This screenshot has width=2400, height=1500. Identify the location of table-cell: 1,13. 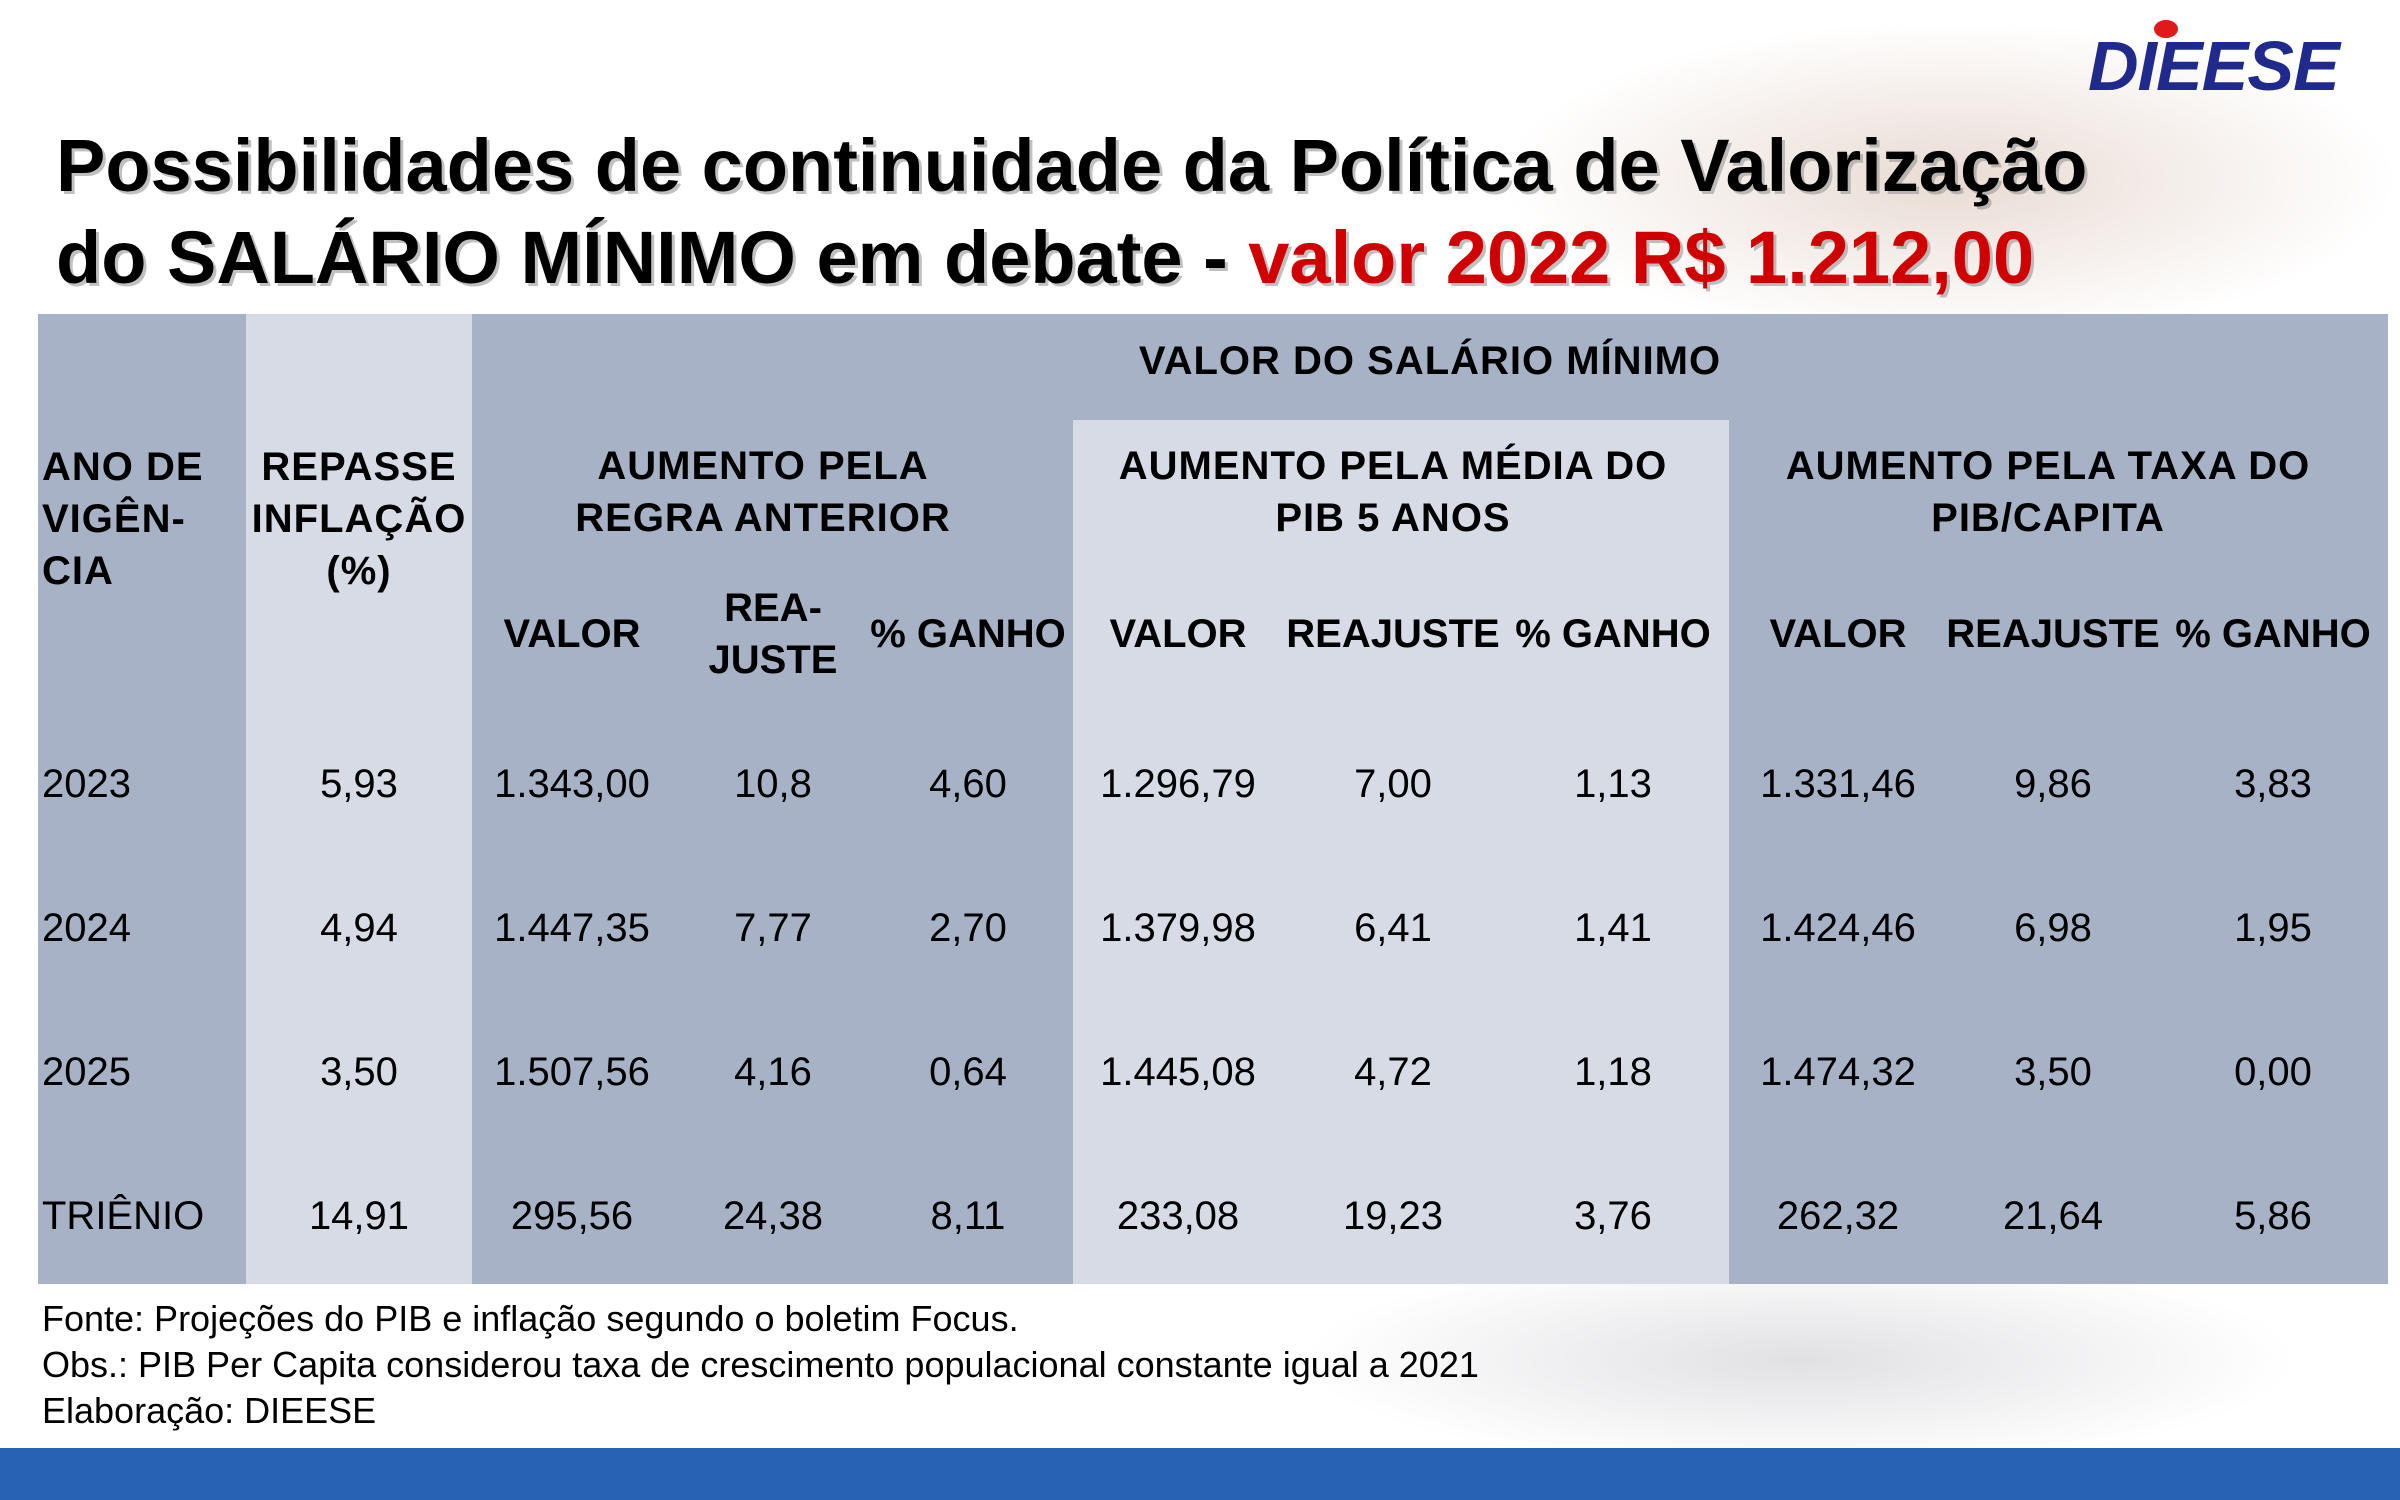
(1613, 783).